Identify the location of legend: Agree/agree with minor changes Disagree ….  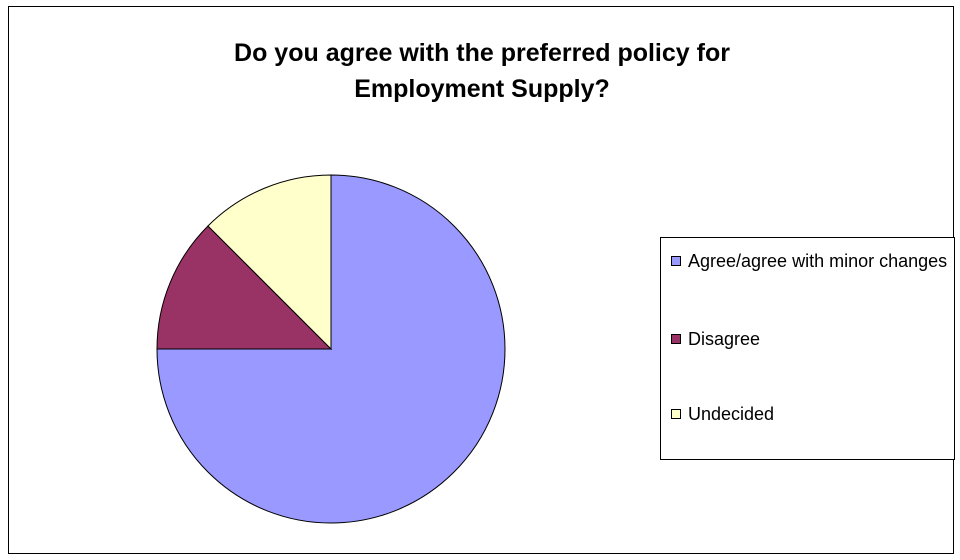
(807, 348).